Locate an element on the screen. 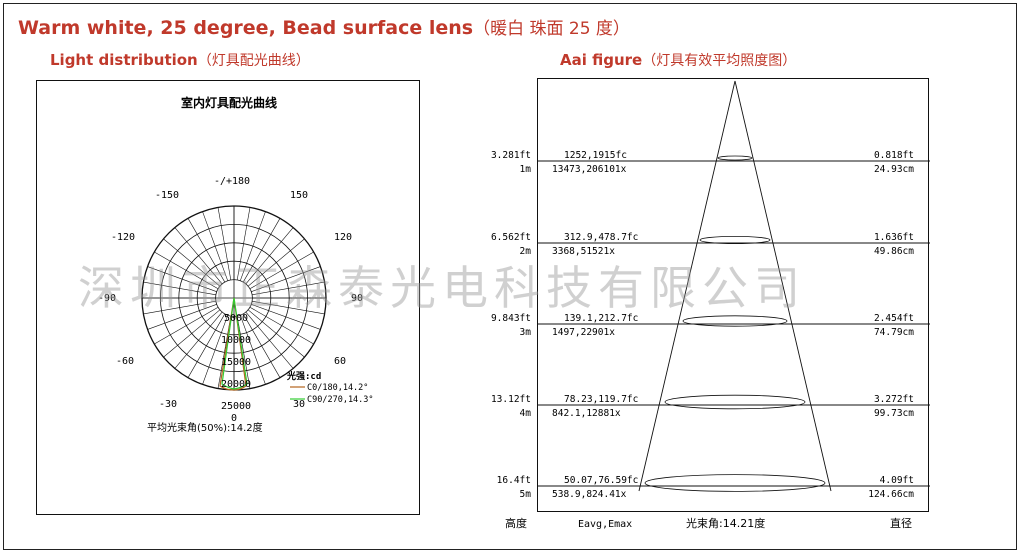 The image size is (1024, 558). angle-label-0: 0 is located at coordinates (234, 418).